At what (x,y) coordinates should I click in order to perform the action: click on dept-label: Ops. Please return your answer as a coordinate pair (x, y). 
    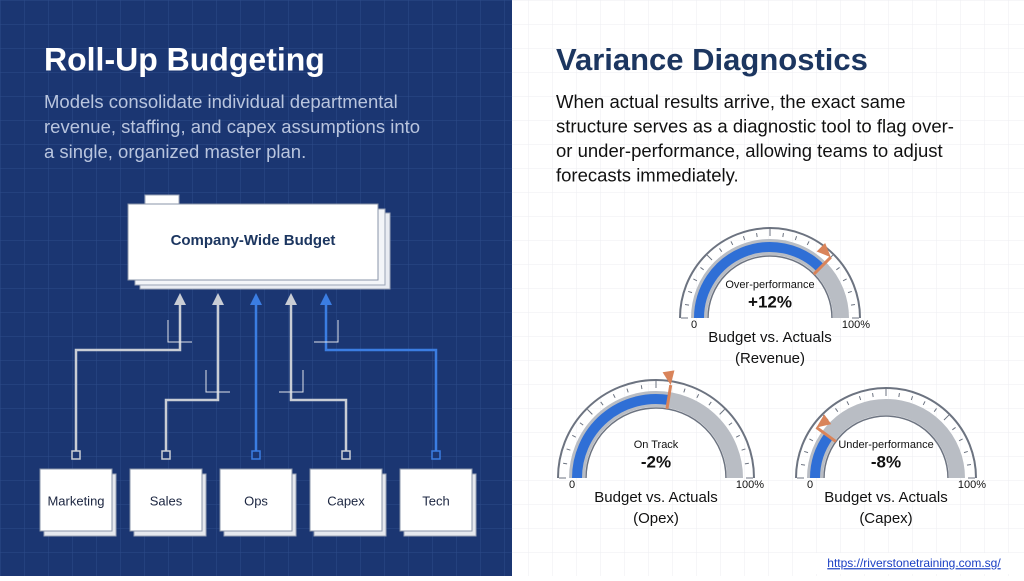
    Looking at the image, I should click on (256, 500).